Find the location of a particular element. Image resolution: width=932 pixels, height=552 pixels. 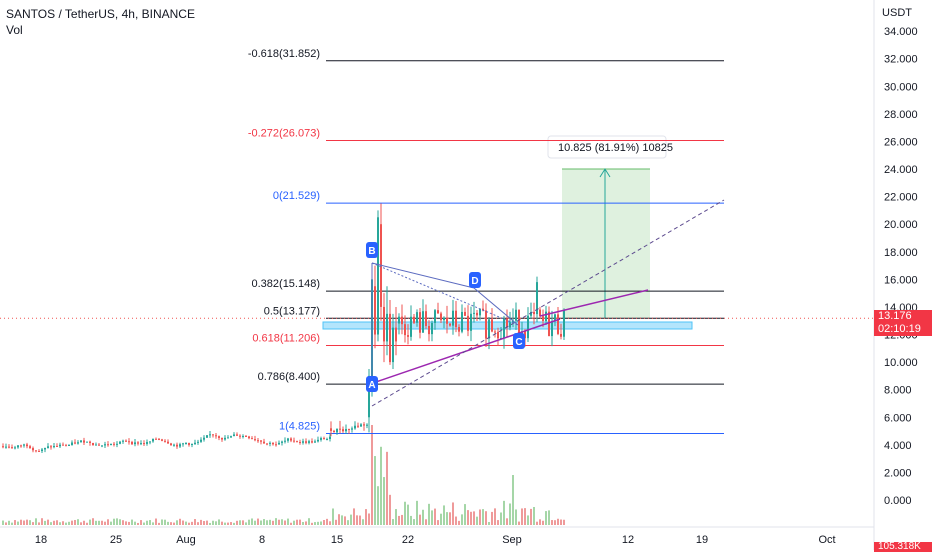

volume-indicator-label: Vol is located at coordinates (14, 30).